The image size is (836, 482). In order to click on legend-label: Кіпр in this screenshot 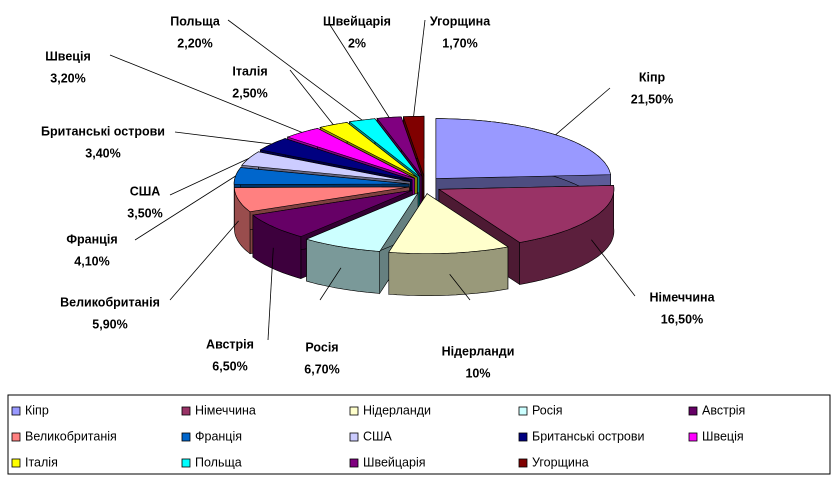, I will do `click(37, 410)`.